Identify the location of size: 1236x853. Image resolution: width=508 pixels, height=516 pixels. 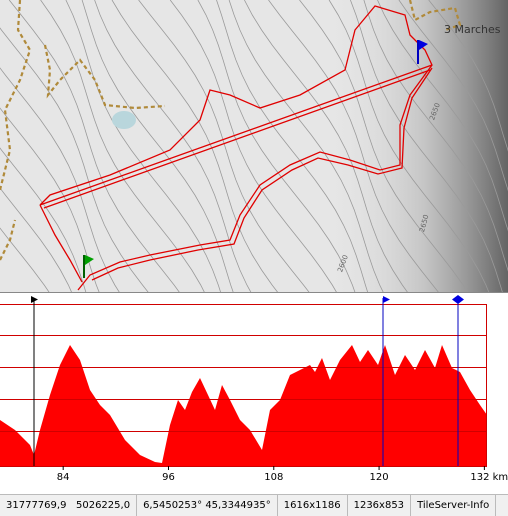
(380, 505).